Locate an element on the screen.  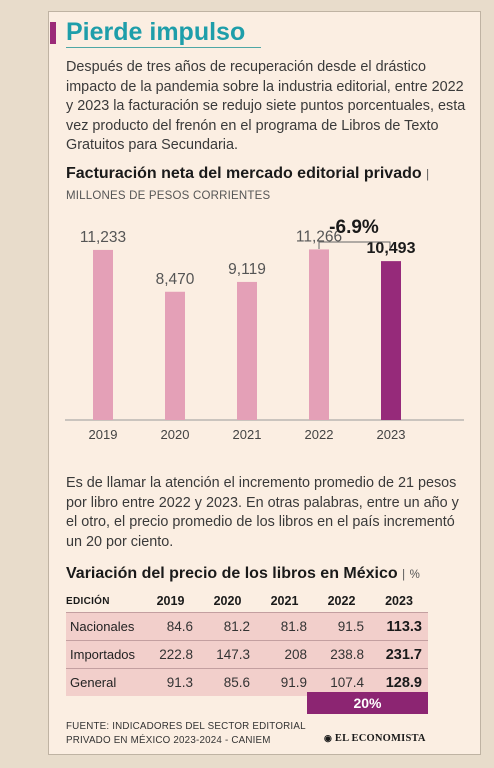
header-year: 2019 is located at coordinates (170, 601).